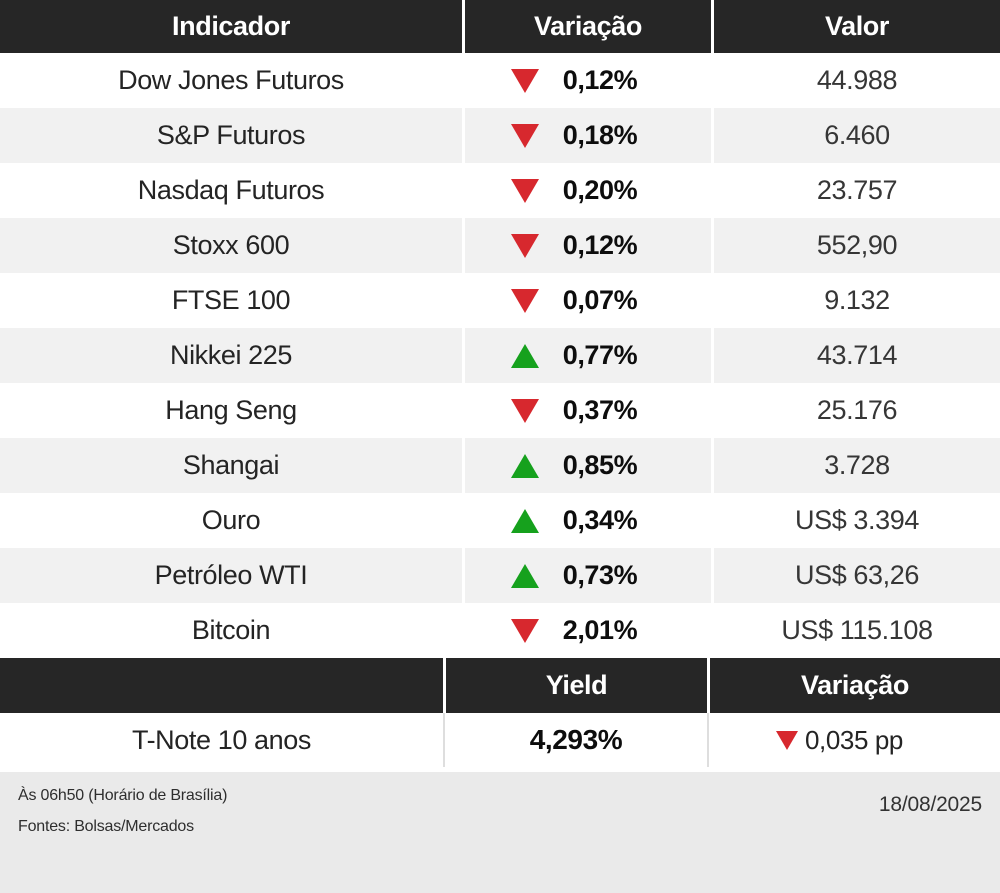  I want to click on footer-date: 18/08/2025, so click(930, 804).